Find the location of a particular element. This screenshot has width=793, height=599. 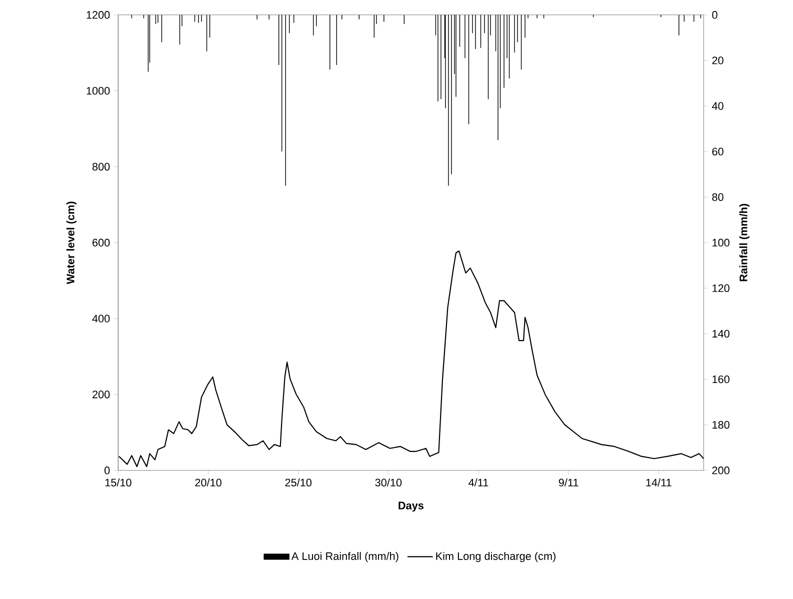

x-tick-label: 9/11 is located at coordinates (568, 482).